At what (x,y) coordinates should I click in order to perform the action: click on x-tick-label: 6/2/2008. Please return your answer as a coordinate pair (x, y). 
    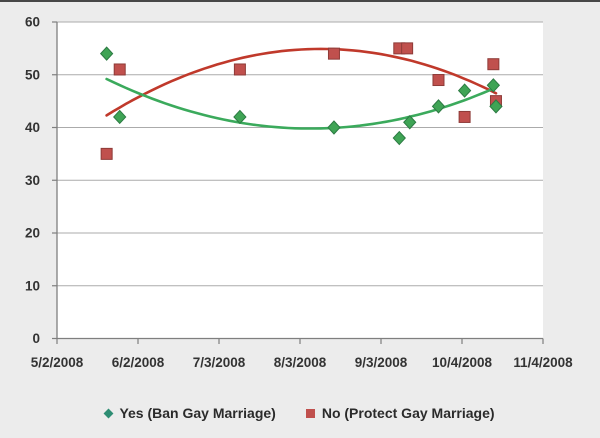
    Looking at the image, I should click on (138, 362).